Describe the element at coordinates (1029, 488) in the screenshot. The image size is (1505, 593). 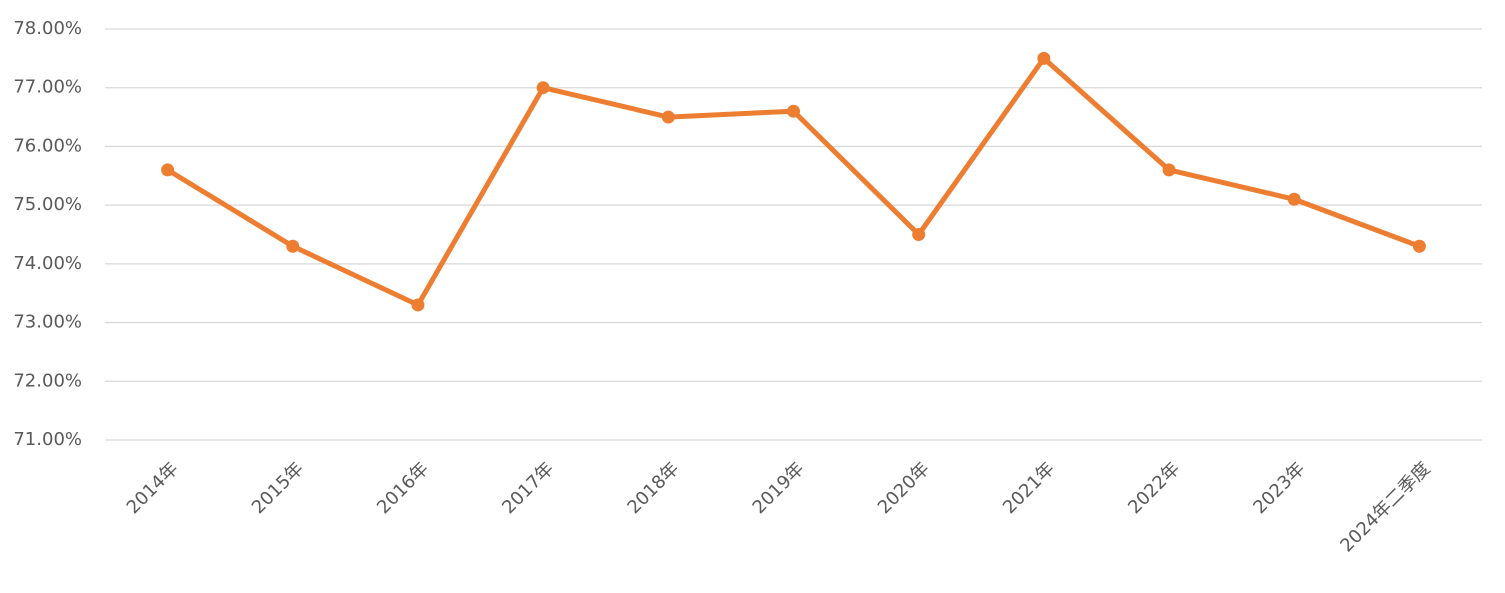
I see `x-tick-label: 2021年` at that location.